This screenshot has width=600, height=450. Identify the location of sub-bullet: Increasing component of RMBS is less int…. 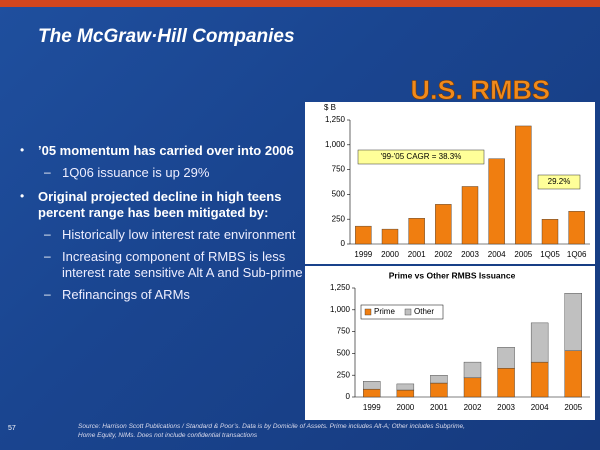
(182, 264).